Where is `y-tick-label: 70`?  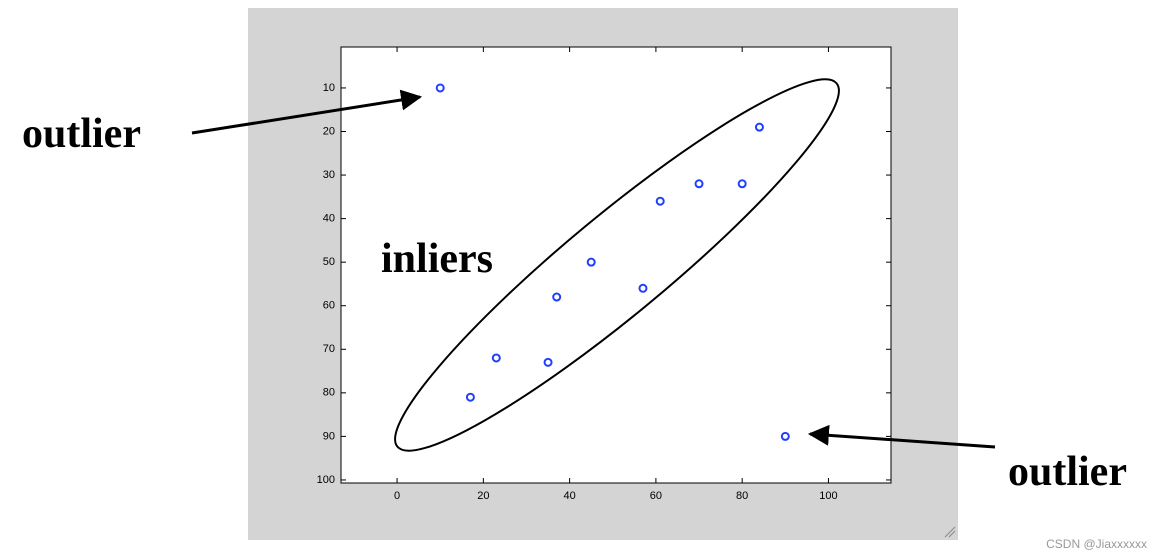 y-tick-label: 70 is located at coordinates (329, 349).